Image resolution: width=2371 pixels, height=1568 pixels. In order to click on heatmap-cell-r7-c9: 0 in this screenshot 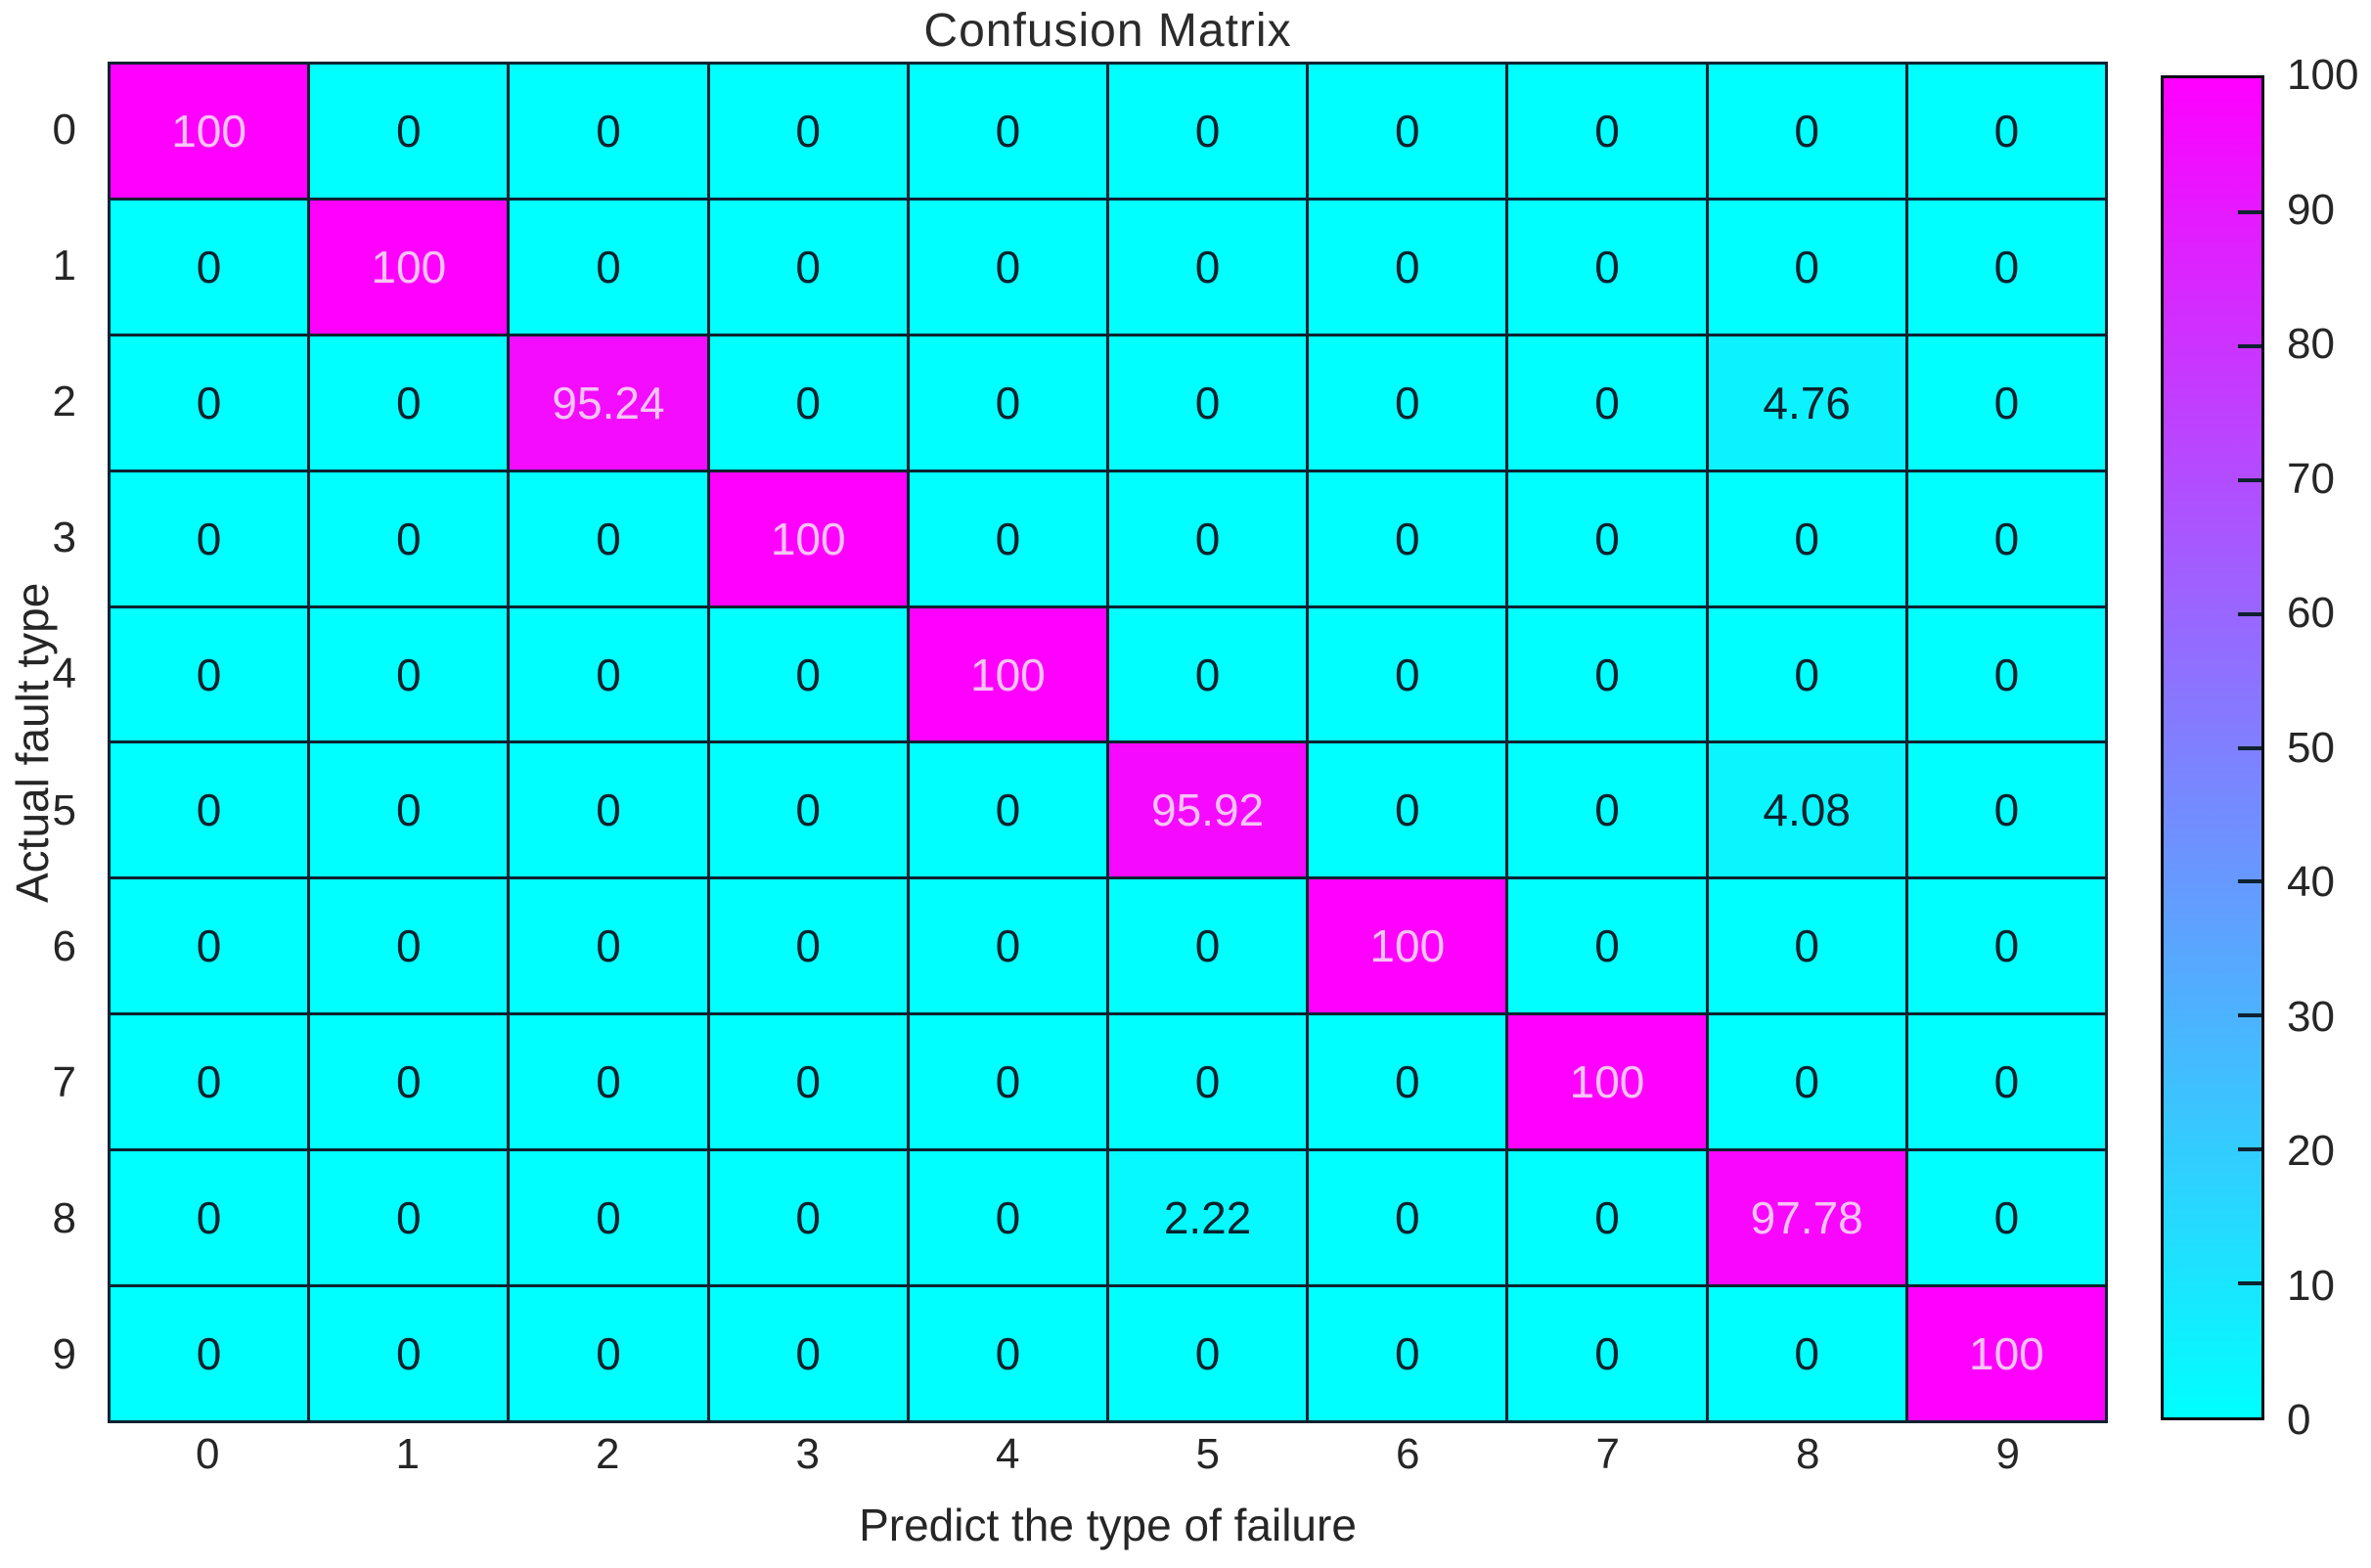, I will do `click(2006, 1082)`.